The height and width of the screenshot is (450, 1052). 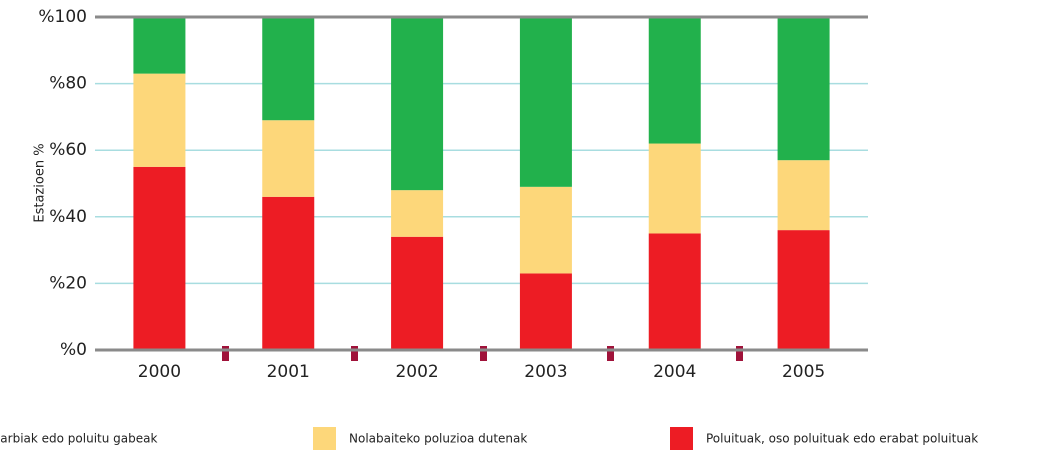 I want to click on x-tick-label: 2005, so click(x=803, y=372).